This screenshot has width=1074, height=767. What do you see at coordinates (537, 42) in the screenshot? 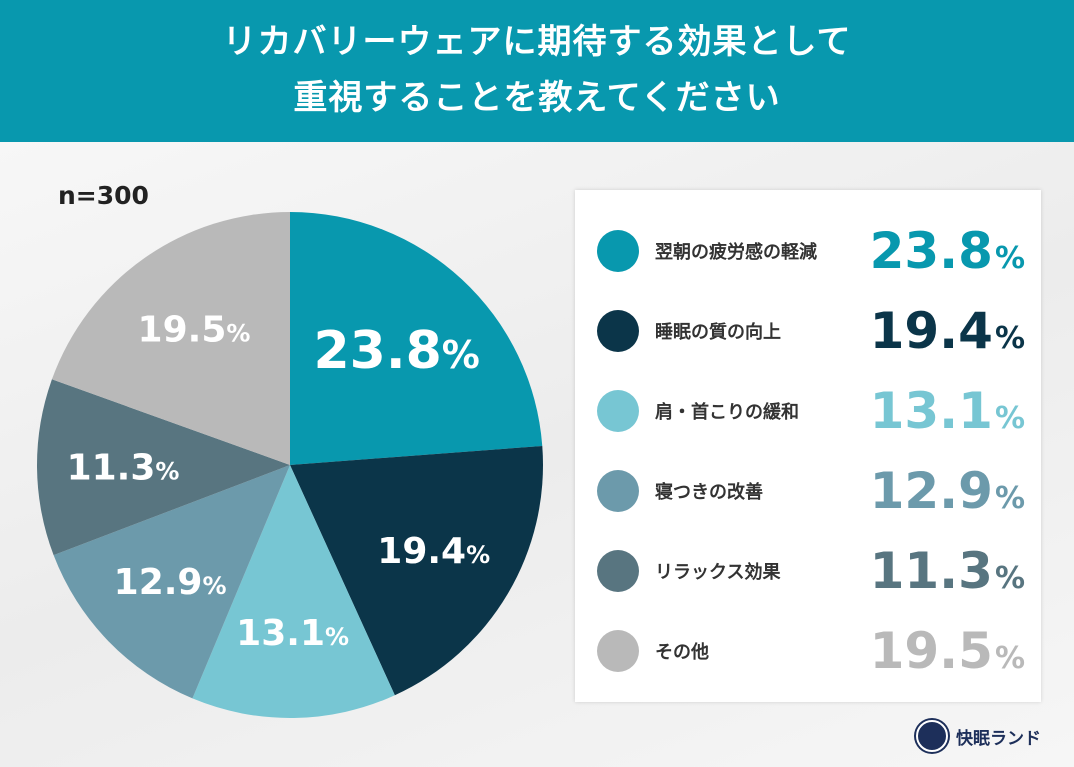
I see `title-line-1: リカバリーウェアに期待する効果として` at bounding box center [537, 42].